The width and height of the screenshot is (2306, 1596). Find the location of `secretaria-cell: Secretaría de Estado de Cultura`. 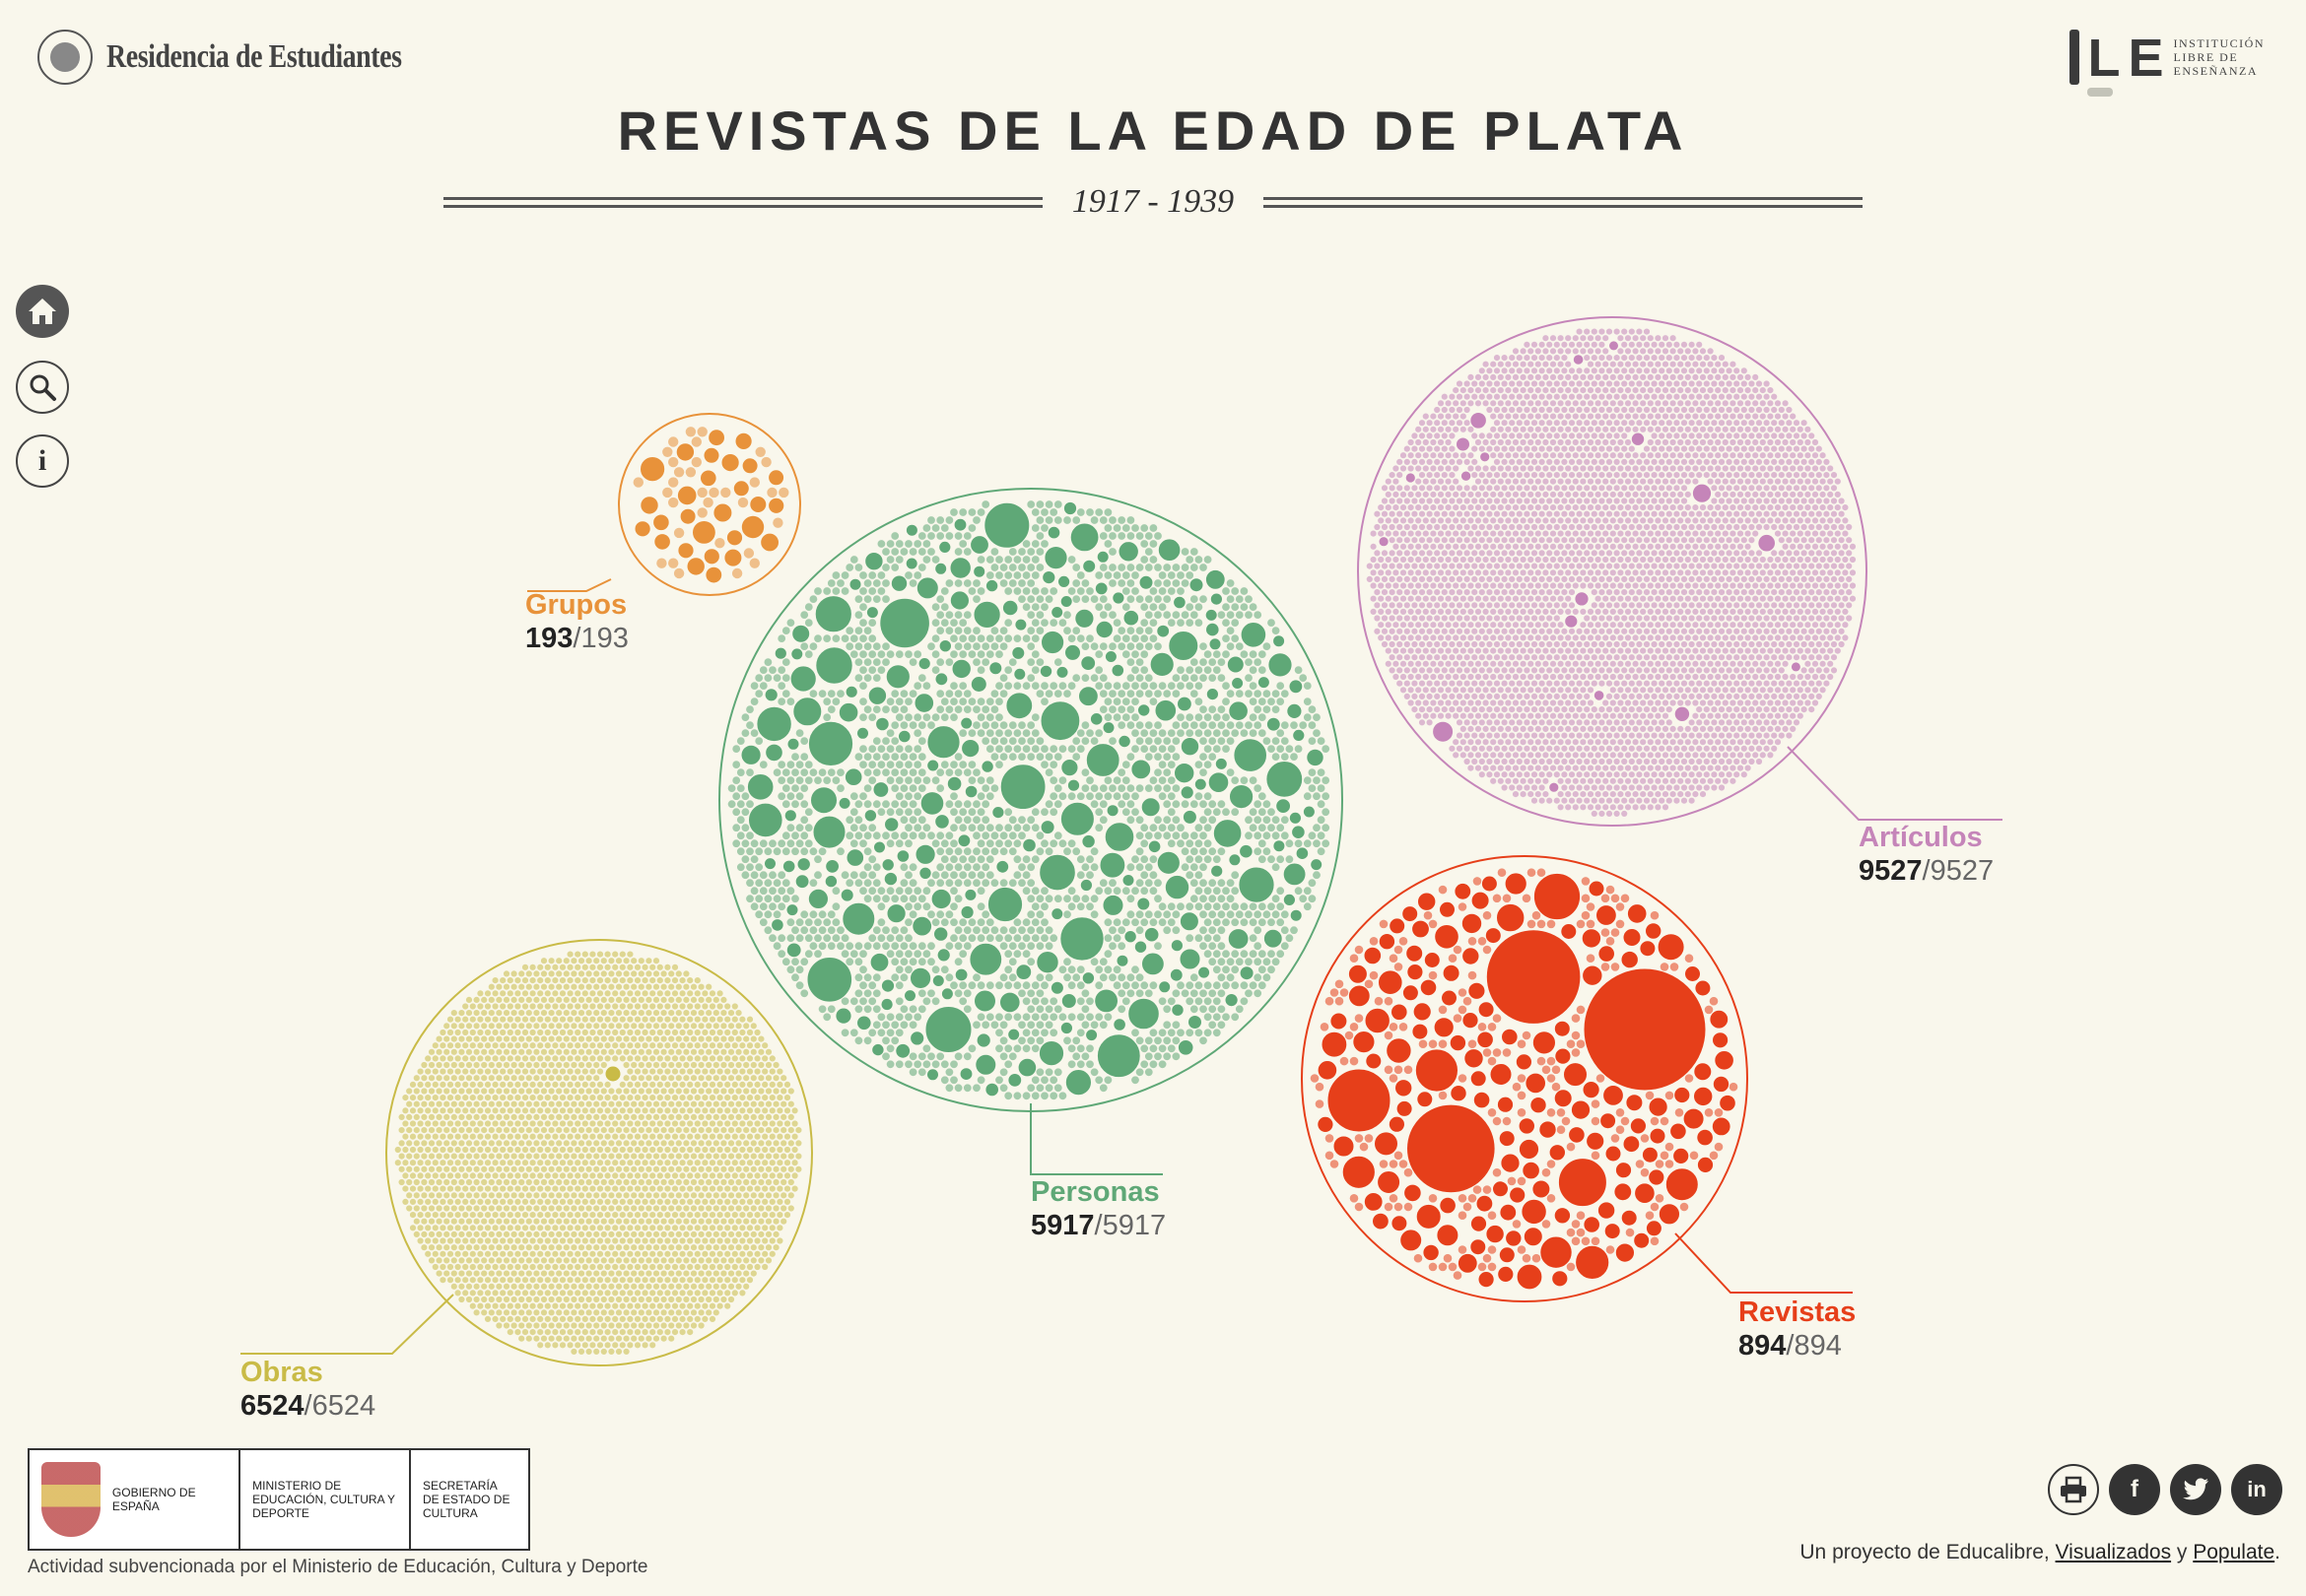

secretaria-cell: Secretaría de Estado de Cultura is located at coordinates (466, 1500).